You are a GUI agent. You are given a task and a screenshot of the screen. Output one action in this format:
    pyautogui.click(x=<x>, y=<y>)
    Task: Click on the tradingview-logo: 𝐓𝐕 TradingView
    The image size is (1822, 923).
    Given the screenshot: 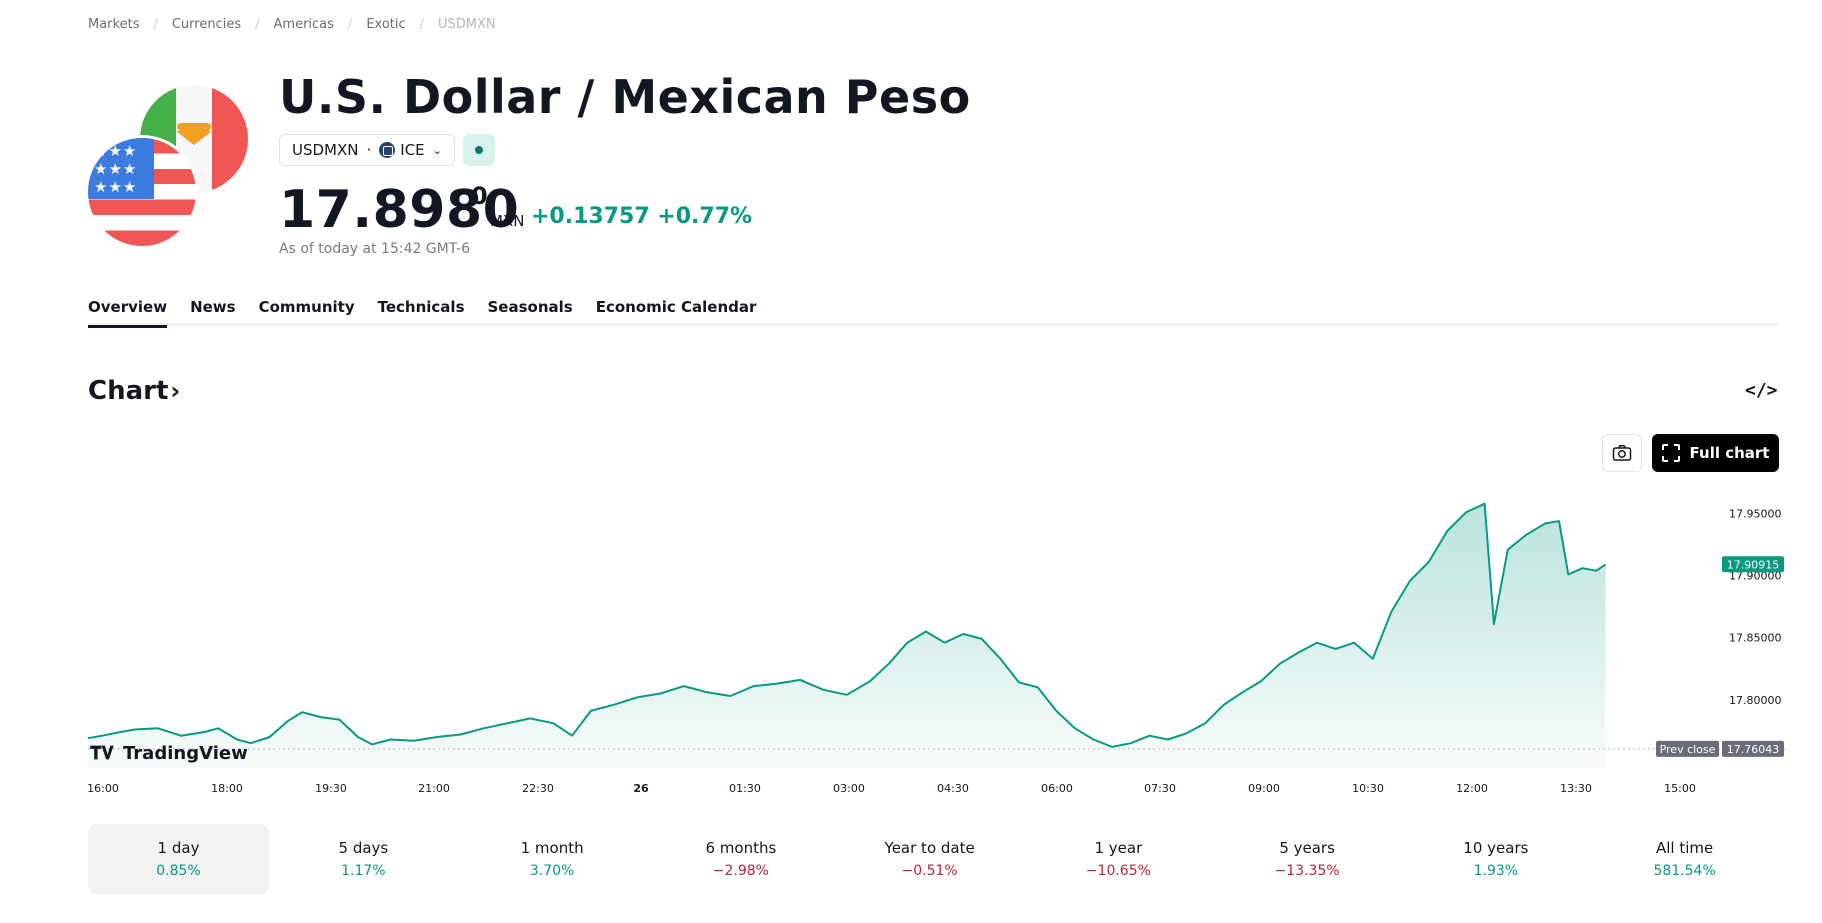 What is the action you would take?
    pyautogui.click(x=169, y=753)
    